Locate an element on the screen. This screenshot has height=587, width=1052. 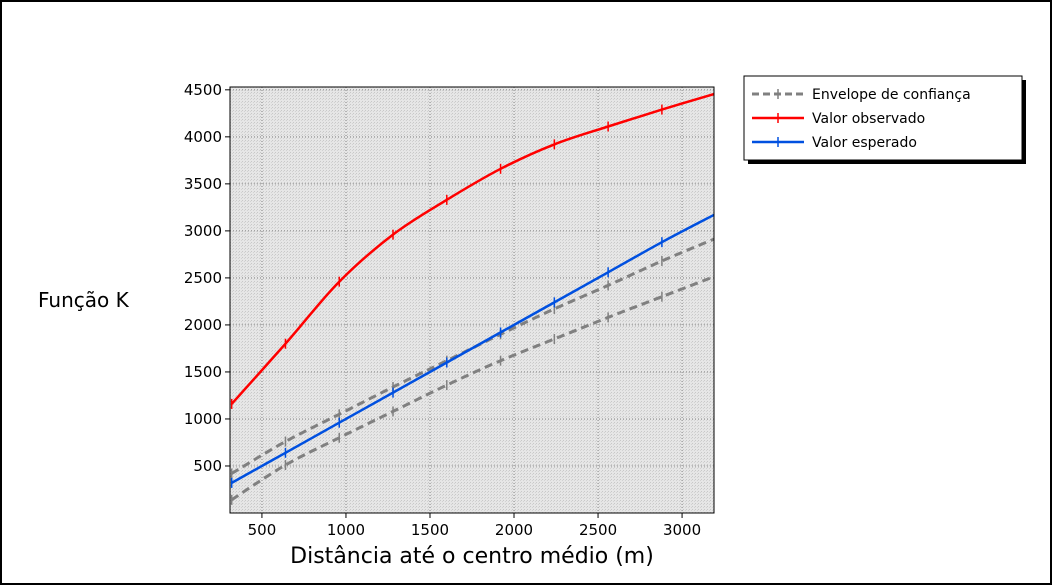
y-tick-label: 2000 is located at coordinates (203, 325).